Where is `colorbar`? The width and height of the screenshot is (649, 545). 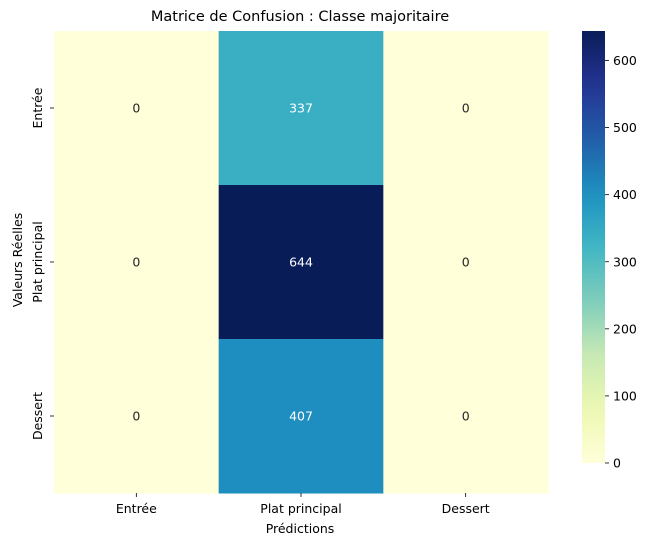 colorbar is located at coordinates (593, 247).